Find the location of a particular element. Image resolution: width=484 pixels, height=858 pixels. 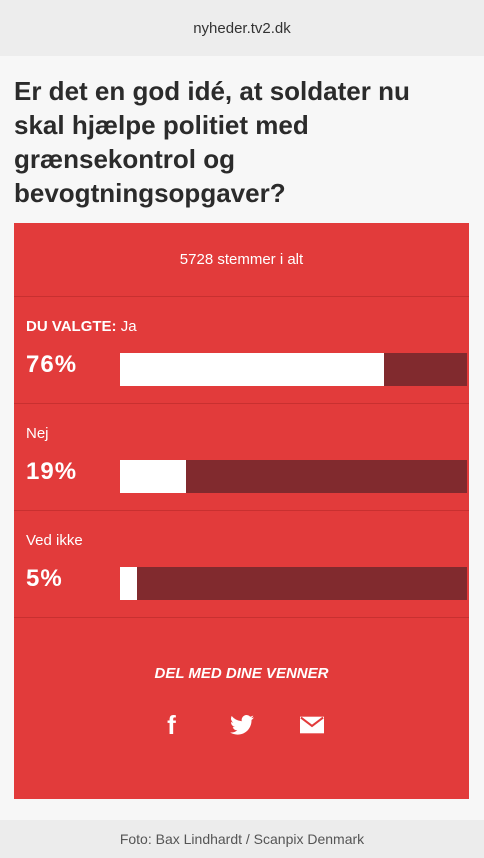

total-votes-text: 5728 stemmer i alt is located at coordinates (241, 259).